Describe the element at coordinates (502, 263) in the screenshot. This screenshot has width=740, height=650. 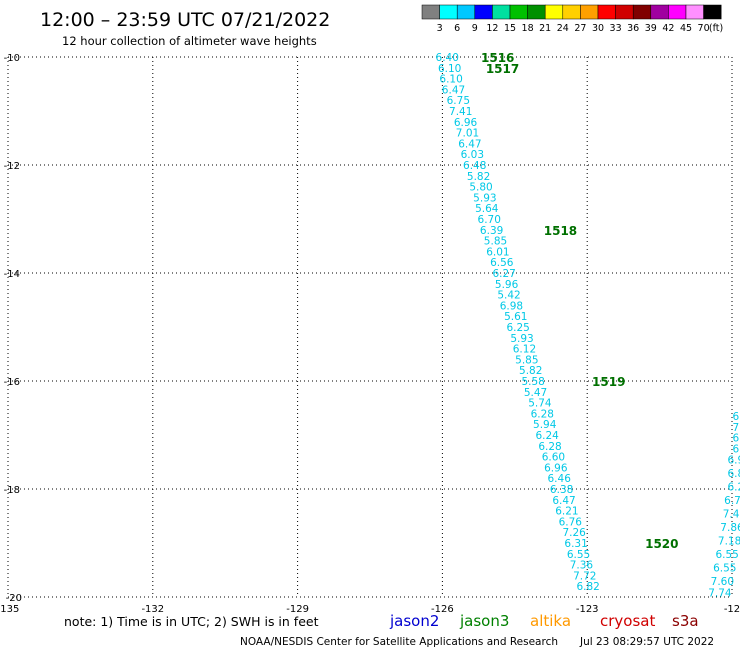
I see `wave-height-value: 6.56` at that location.